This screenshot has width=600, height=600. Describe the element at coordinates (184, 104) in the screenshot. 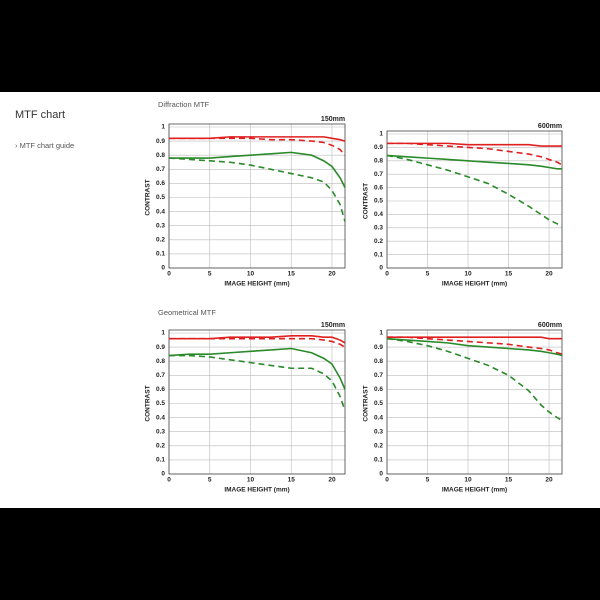

I see `section-label: Diffraction MTF` at that location.